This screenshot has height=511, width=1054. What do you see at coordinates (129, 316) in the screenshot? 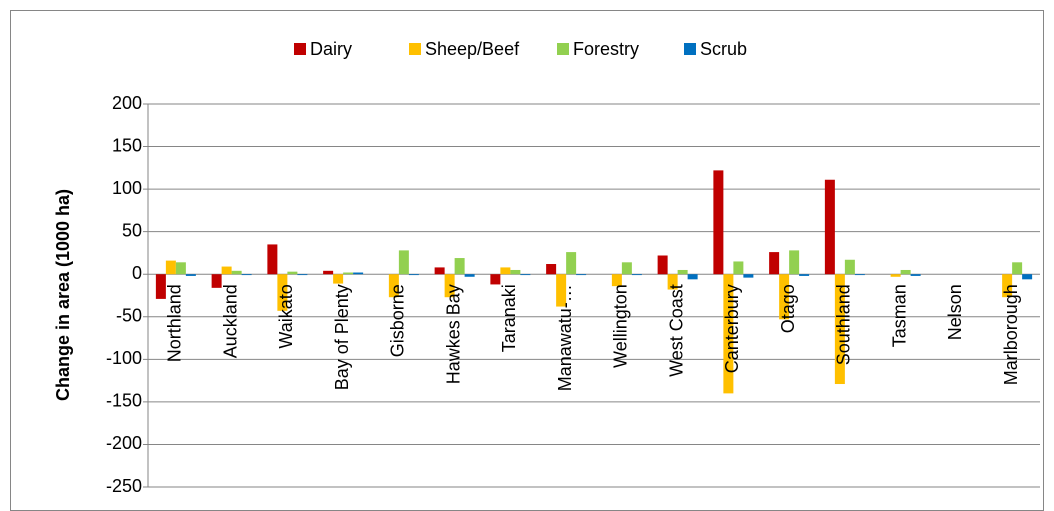
I see `y-tick-label: -50` at bounding box center [129, 316].